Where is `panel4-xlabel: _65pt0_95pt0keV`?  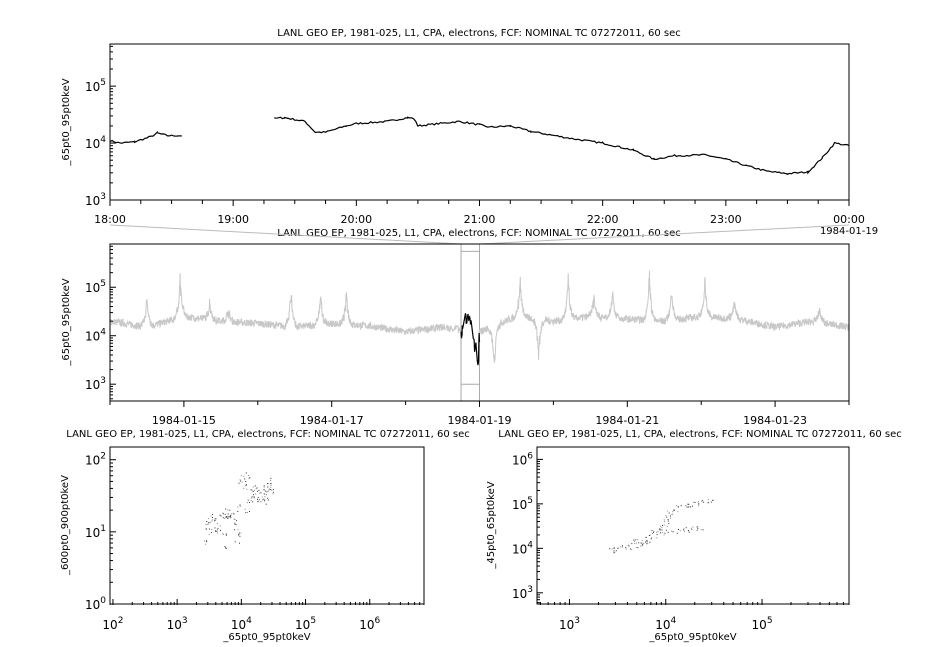 panel4-xlabel: _65pt0_95pt0keV is located at coordinates (692, 637).